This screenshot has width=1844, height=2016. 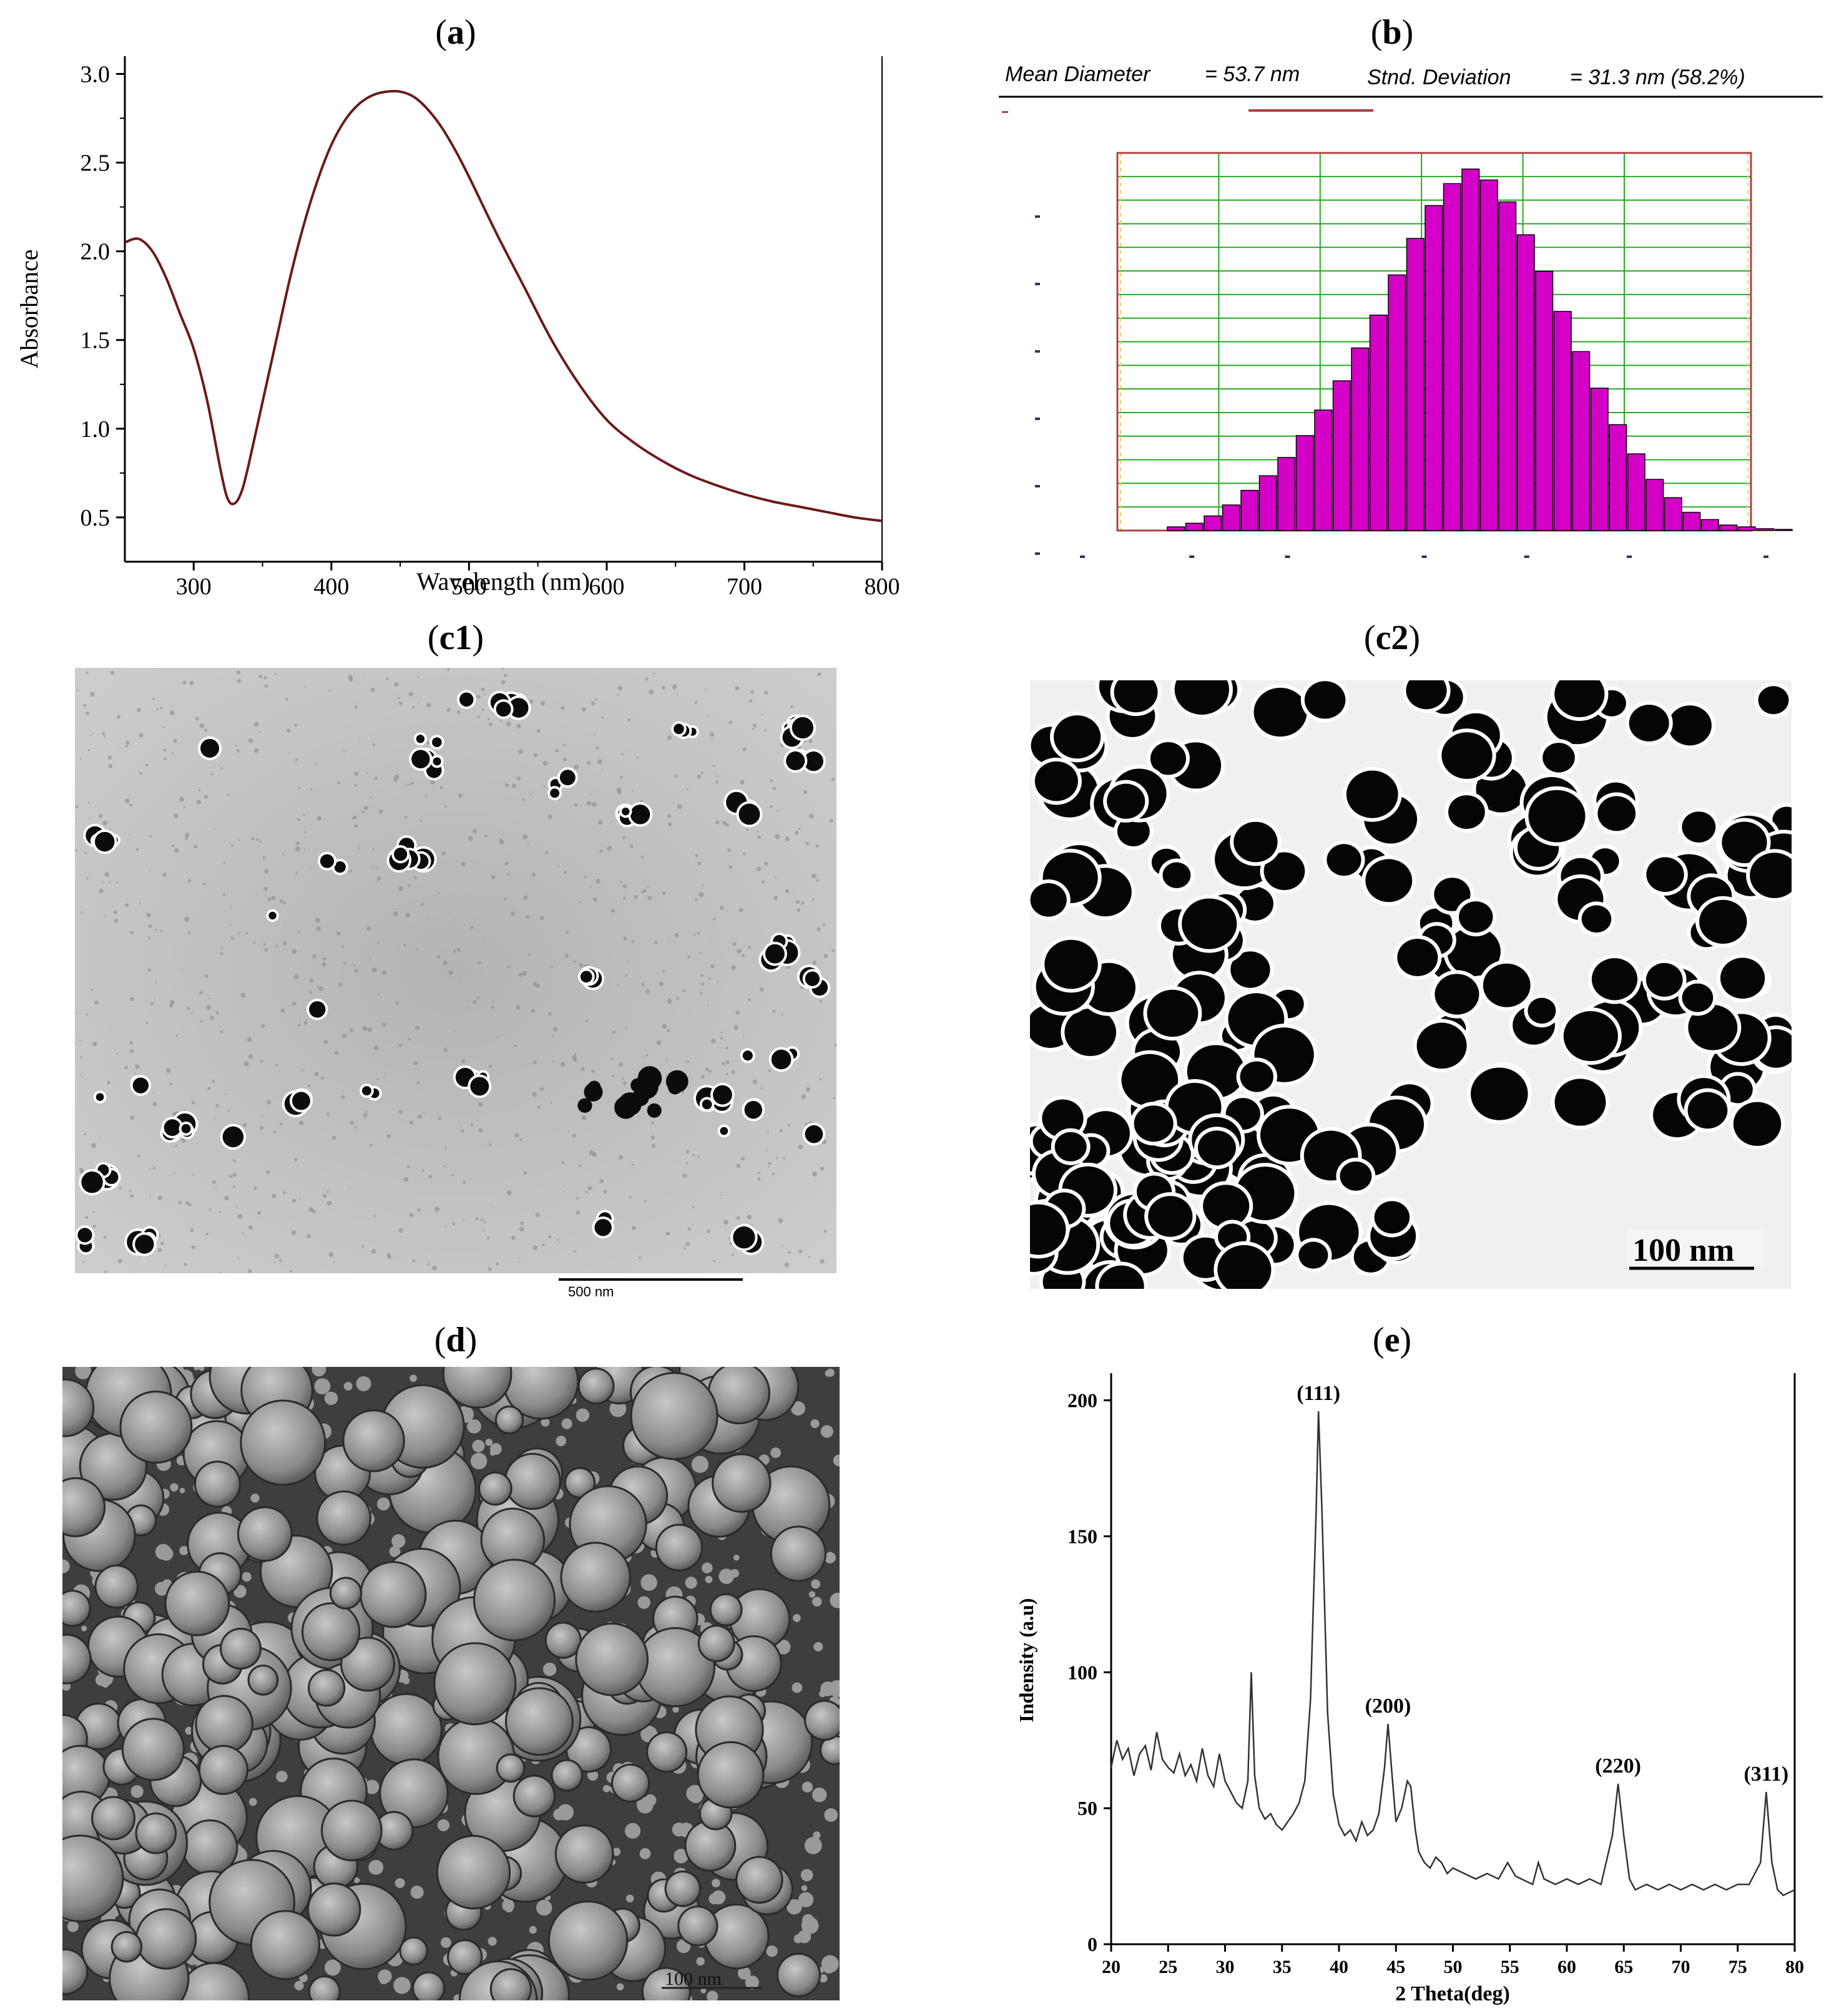 I want to click on histogram-bar, so click(x=1654, y=505).